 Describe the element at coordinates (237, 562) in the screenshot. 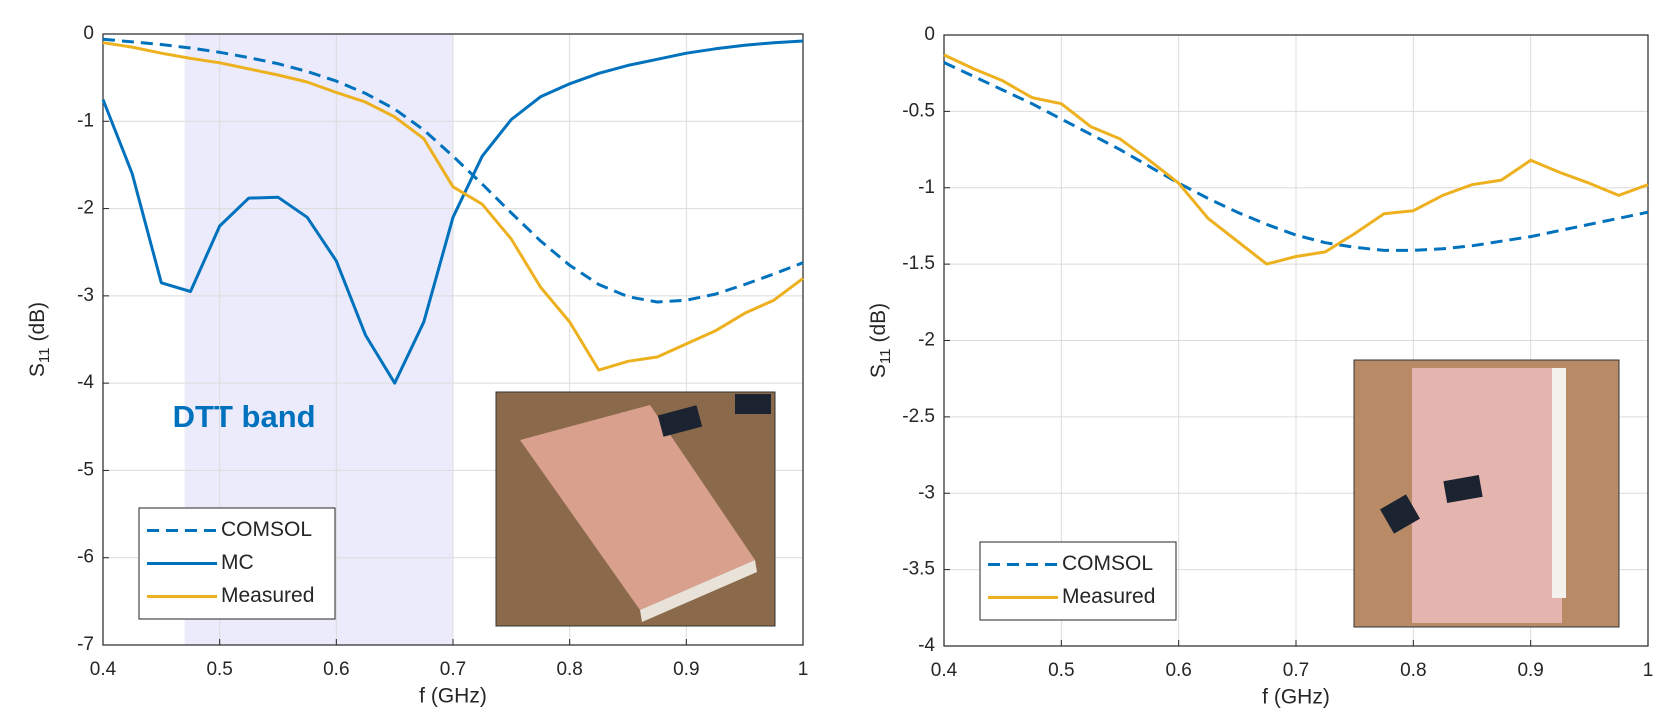

I see `legend-label: MC` at that location.